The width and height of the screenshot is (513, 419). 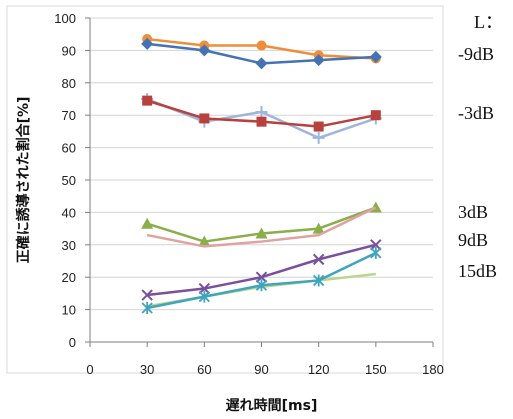 What do you see at coordinates (72, 342) in the screenshot?
I see `y-tick-label: 0` at bounding box center [72, 342].